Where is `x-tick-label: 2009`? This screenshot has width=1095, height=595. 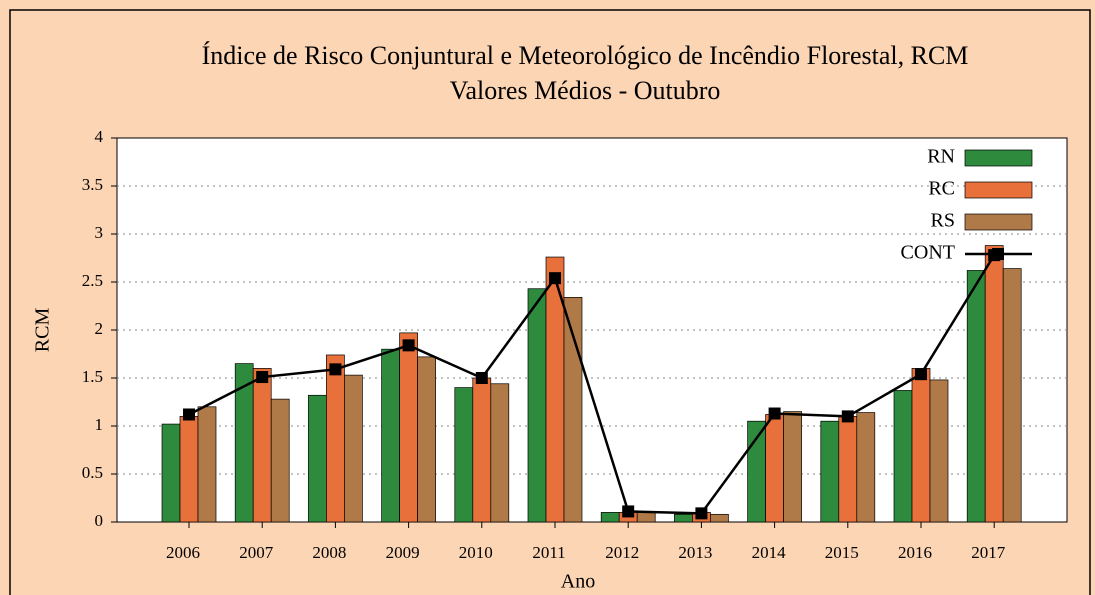 x-tick-label: 2009 is located at coordinates (403, 552).